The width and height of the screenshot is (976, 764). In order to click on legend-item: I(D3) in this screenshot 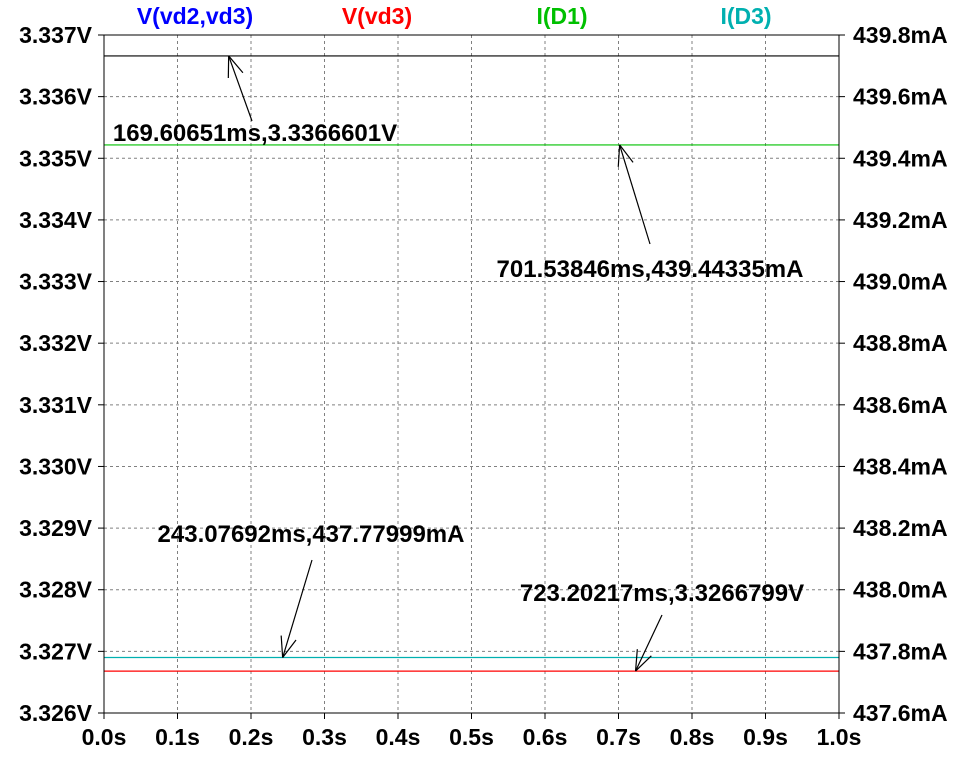, I will do `click(745, 16)`.